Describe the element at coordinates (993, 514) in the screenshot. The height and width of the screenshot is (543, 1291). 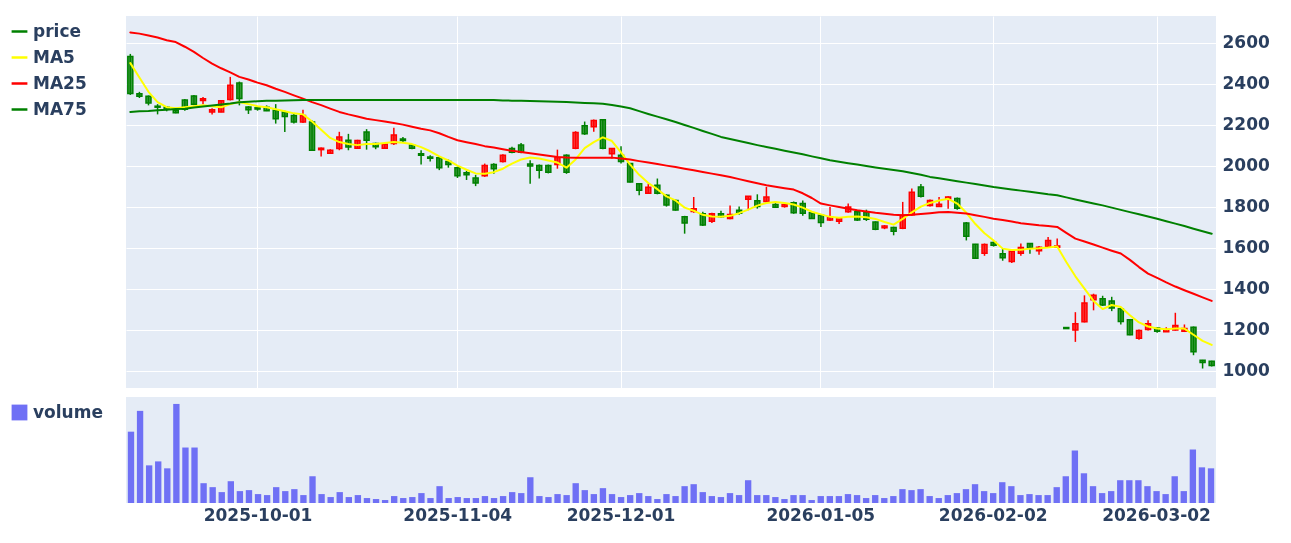
I see `x-tick-label: 2026-02-02` at that location.